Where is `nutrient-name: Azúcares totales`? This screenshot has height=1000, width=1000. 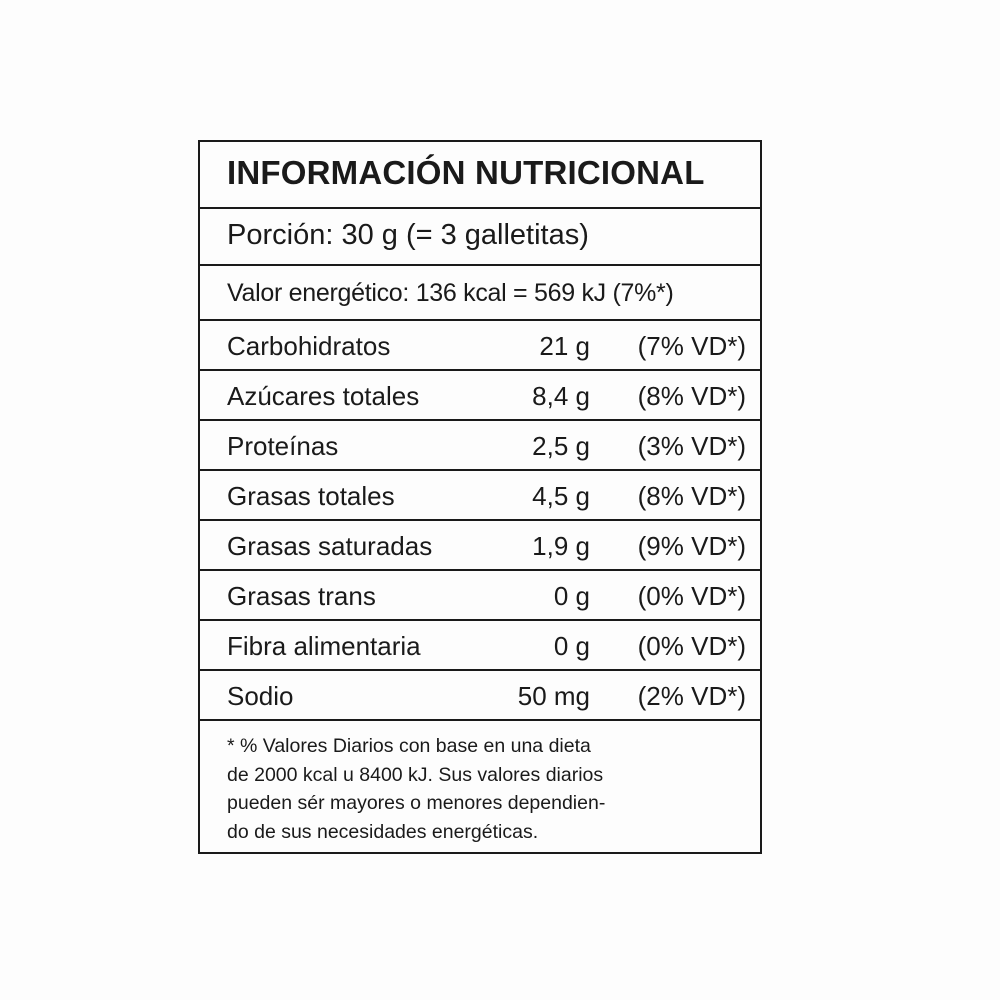
nutrient-name: Azúcares totales is located at coordinates (323, 396).